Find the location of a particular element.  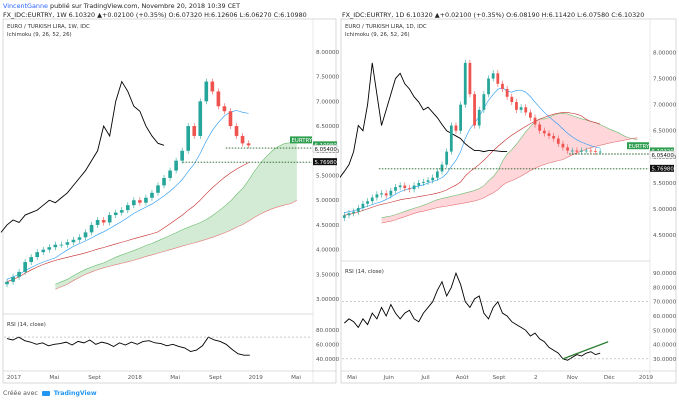

indicator-name: Ichimoku (9, 26, 52, 26) is located at coordinates (39, 35).